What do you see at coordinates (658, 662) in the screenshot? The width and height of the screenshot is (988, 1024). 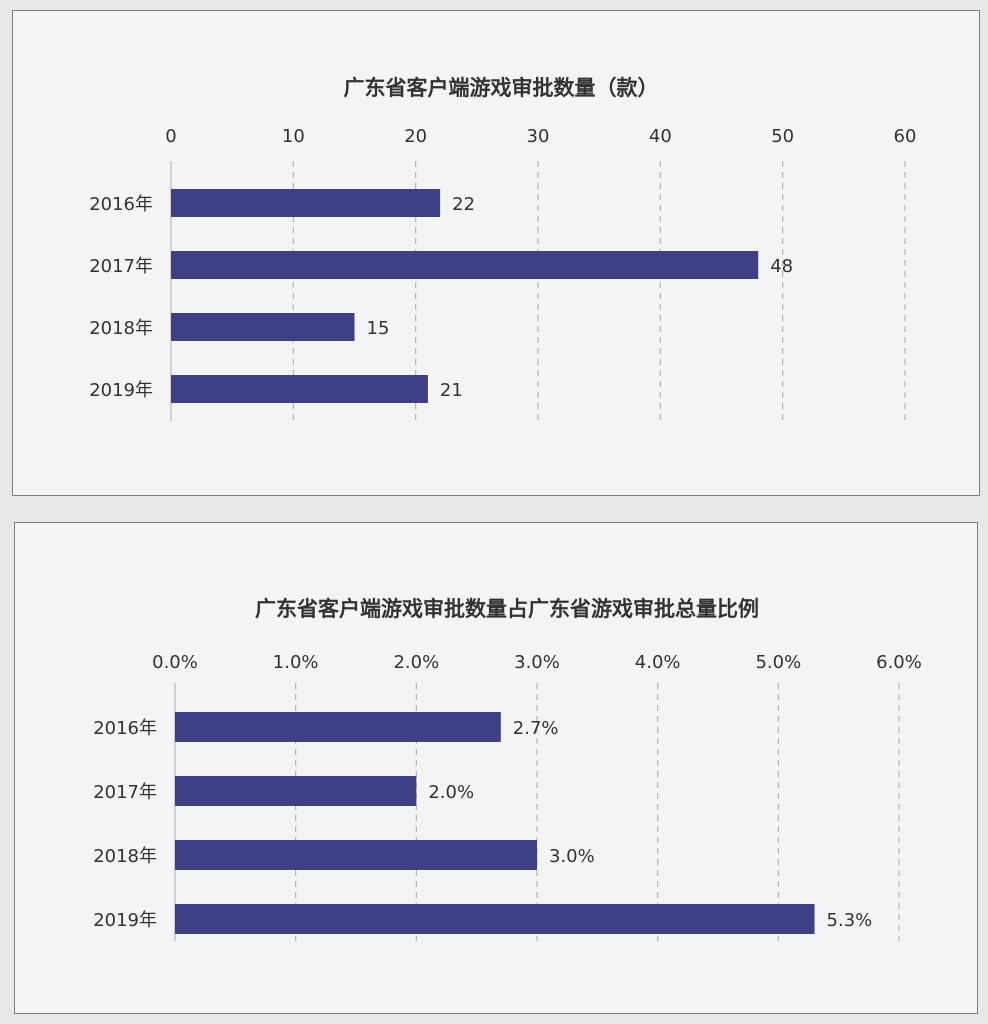 I see `tick-label: 4.0%` at bounding box center [658, 662].